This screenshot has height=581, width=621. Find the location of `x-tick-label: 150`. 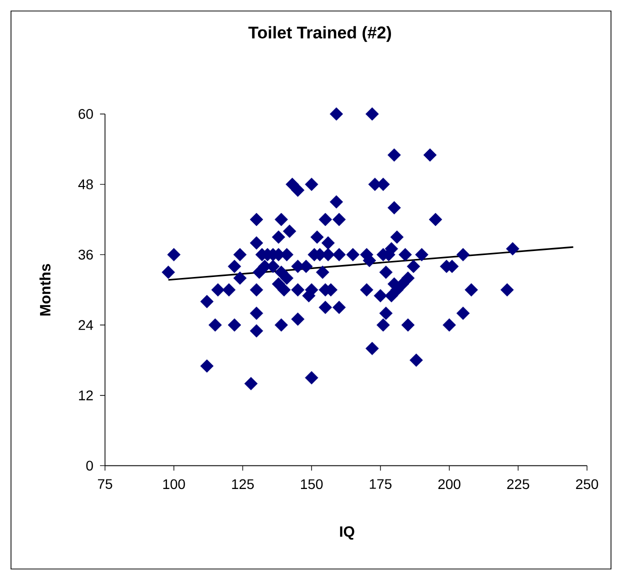

x-tick-label: 150 is located at coordinates (312, 484).